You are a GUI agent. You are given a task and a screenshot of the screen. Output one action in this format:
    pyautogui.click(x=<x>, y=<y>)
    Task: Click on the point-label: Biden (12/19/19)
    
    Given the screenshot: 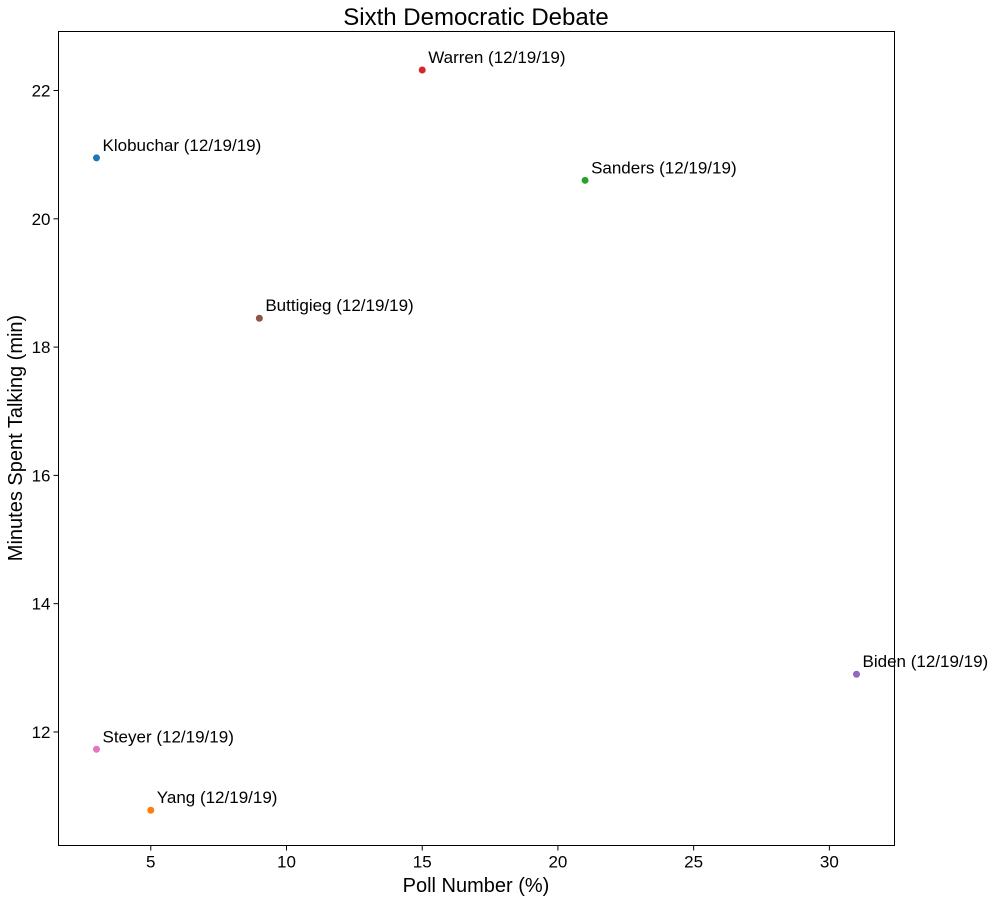 What is the action you would take?
    pyautogui.click(x=926, y=661)
    